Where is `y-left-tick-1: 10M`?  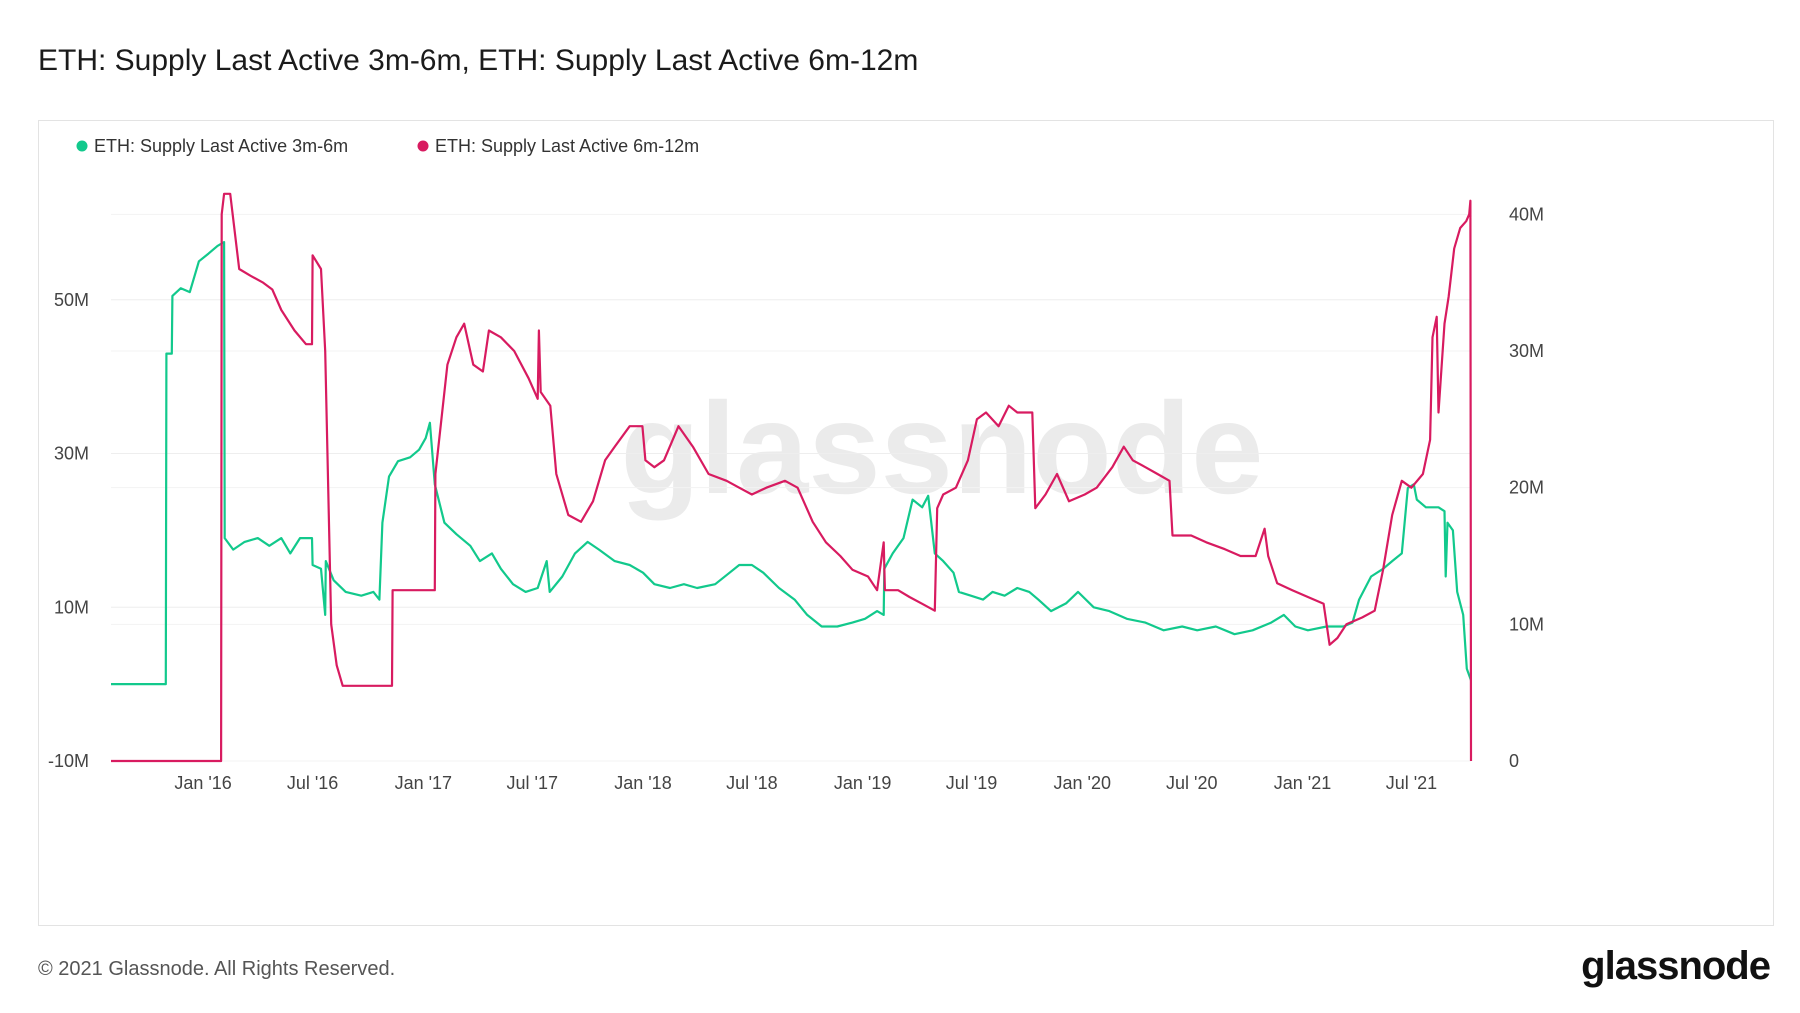 y-left-tick-1: 10M is located at coordinates (71, 607).